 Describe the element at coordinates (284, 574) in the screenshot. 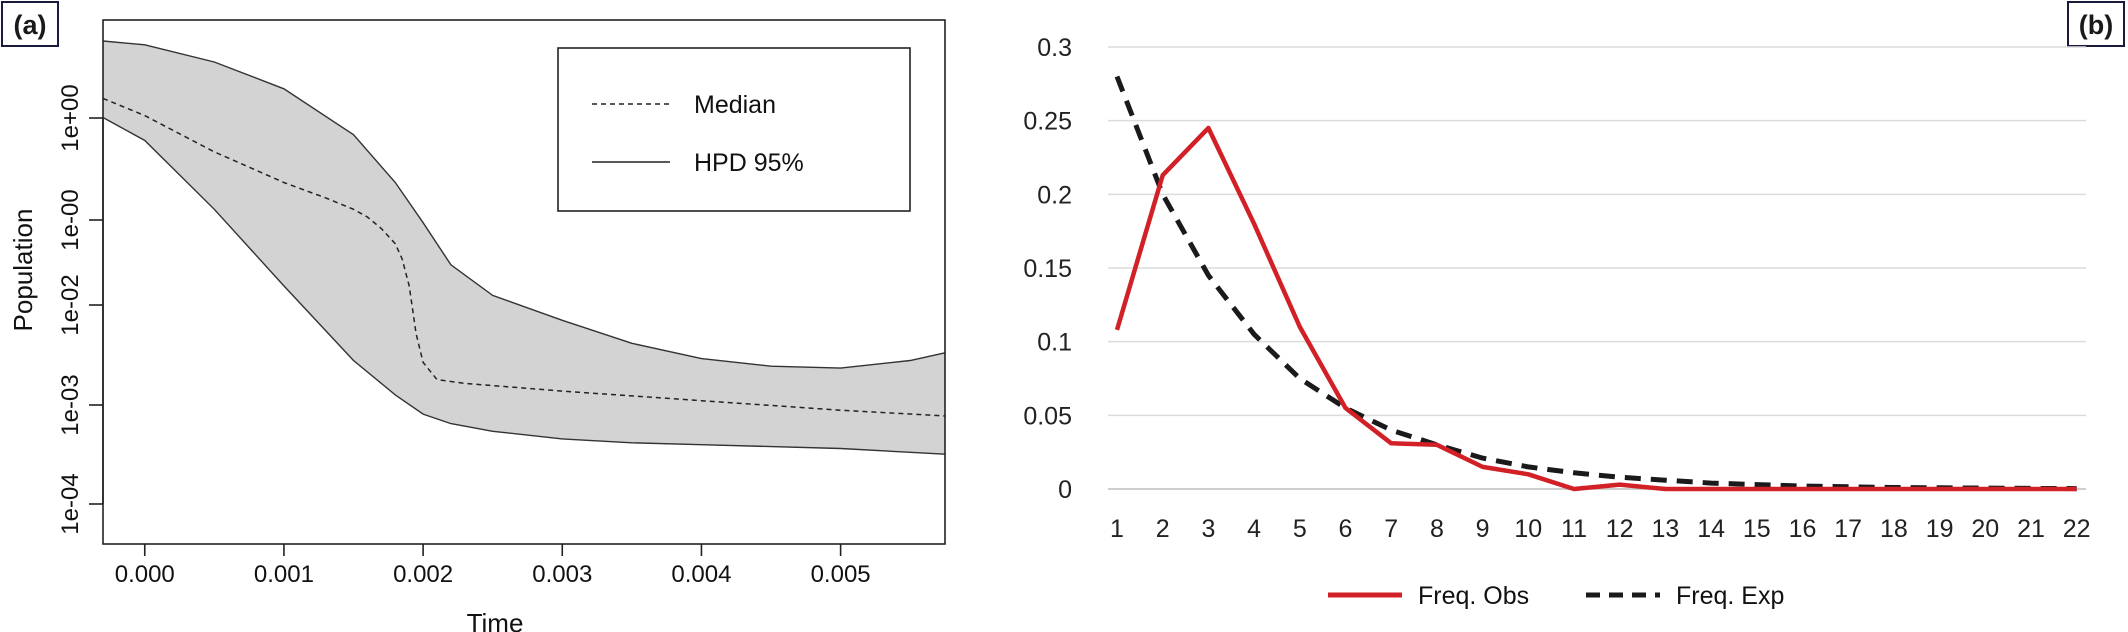

I see `x-tick-label: 0.001` at that location.